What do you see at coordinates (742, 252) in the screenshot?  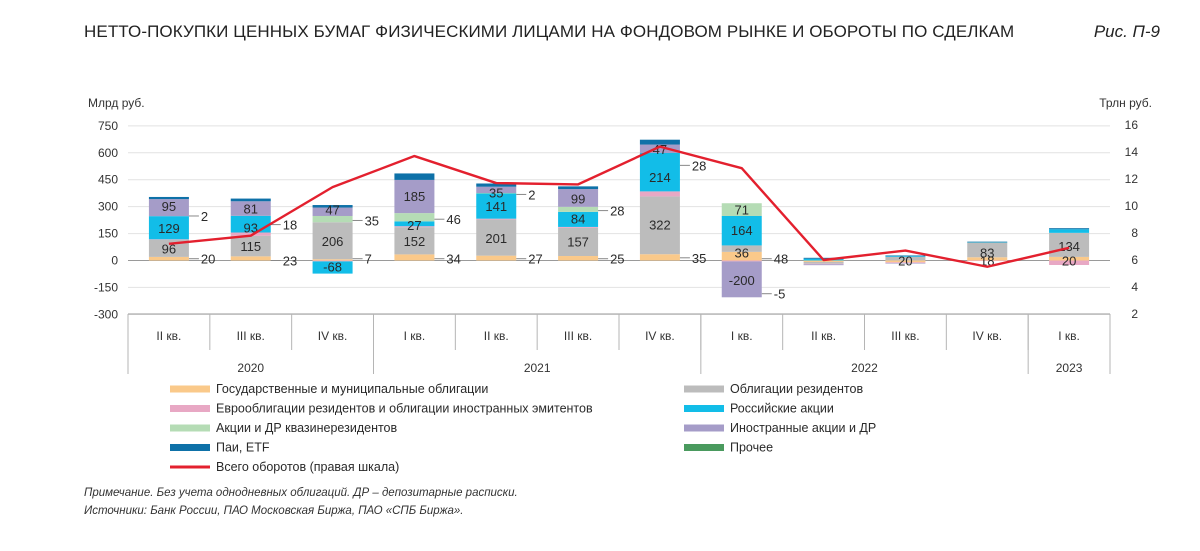 I see `data-label: 36` at bounding box center [742, 252].